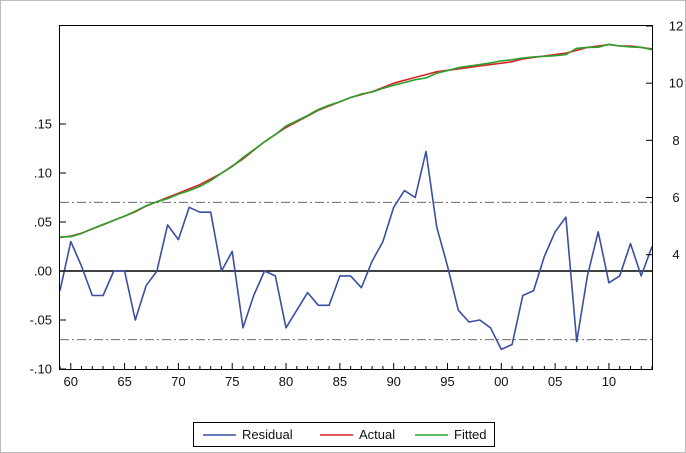 This screenshot has width=686, height=453. I want to click on x-tick-label: 00, so click(501, 381).